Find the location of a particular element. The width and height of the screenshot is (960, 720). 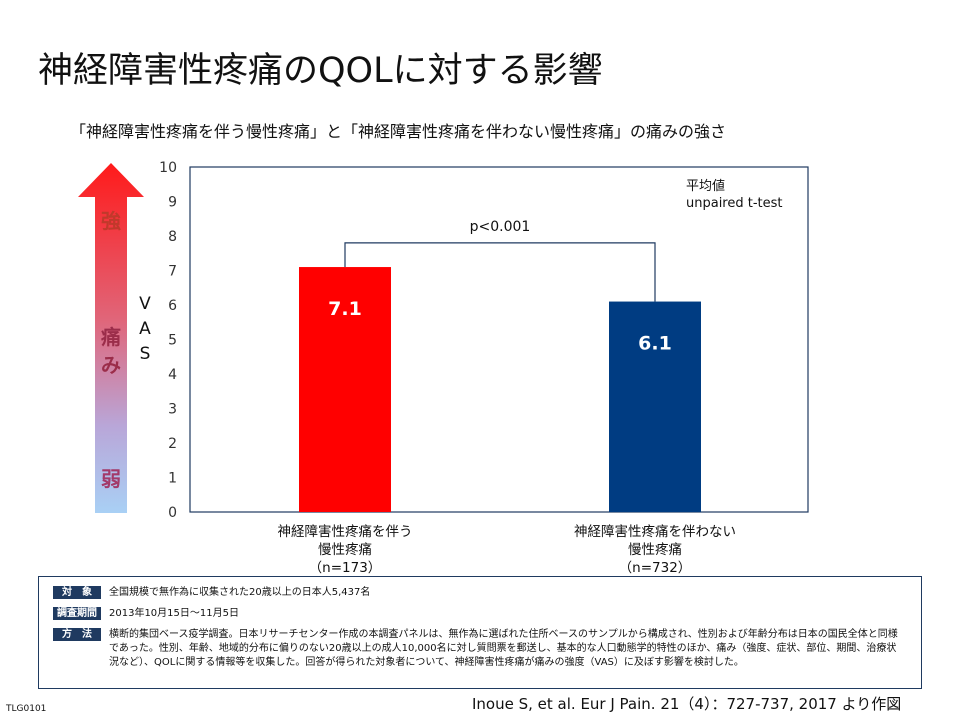

y-tick-label: 8 is located at coordinates (172, 237).